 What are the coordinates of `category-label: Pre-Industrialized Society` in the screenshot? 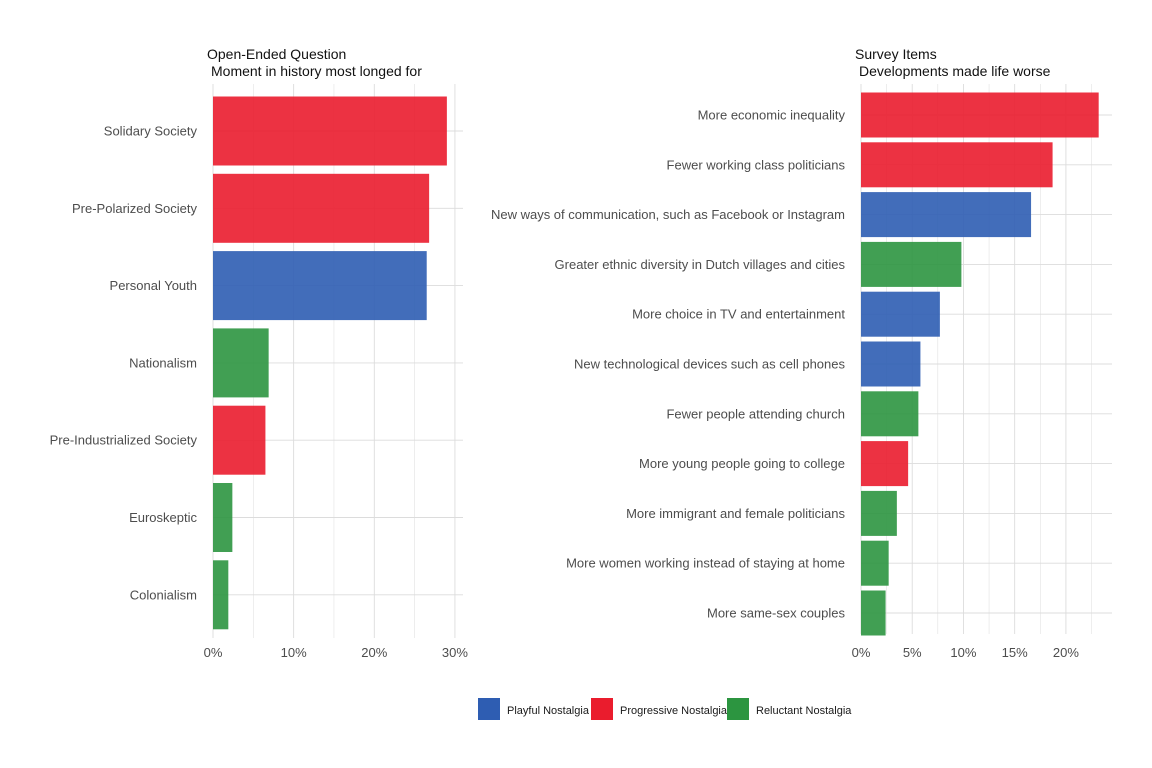 It's located at (124, 440).